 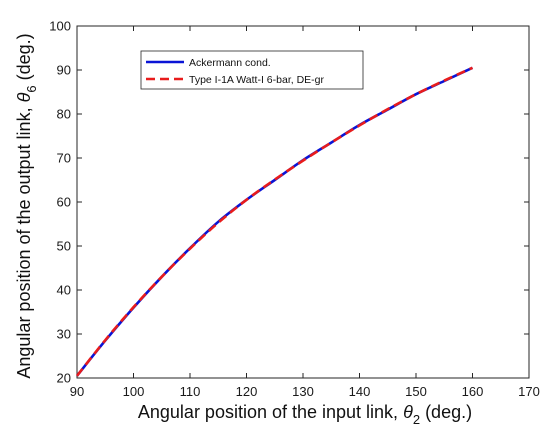 What do you see at coordinates (64, 70) in the screenshot?
I see `y-tick-label-90: 90` at bounding box center [64, 70].